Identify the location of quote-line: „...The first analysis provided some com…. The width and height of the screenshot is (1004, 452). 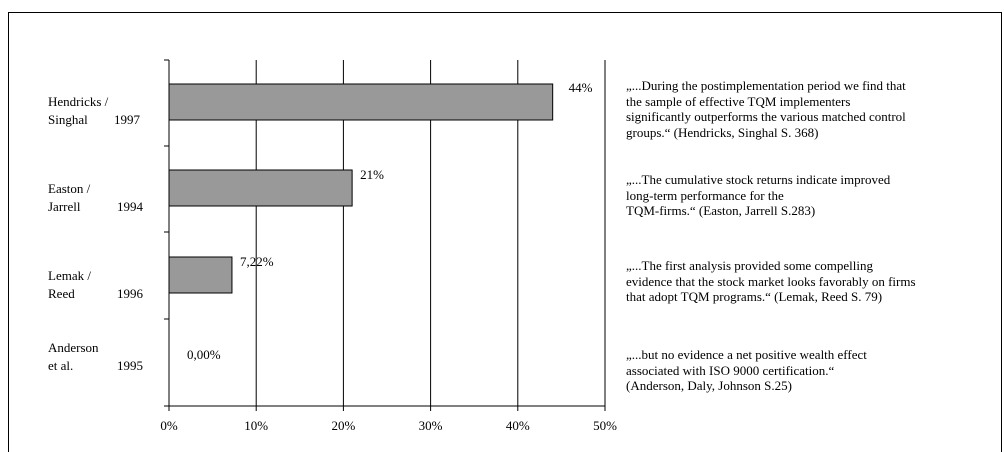
(749, 265).